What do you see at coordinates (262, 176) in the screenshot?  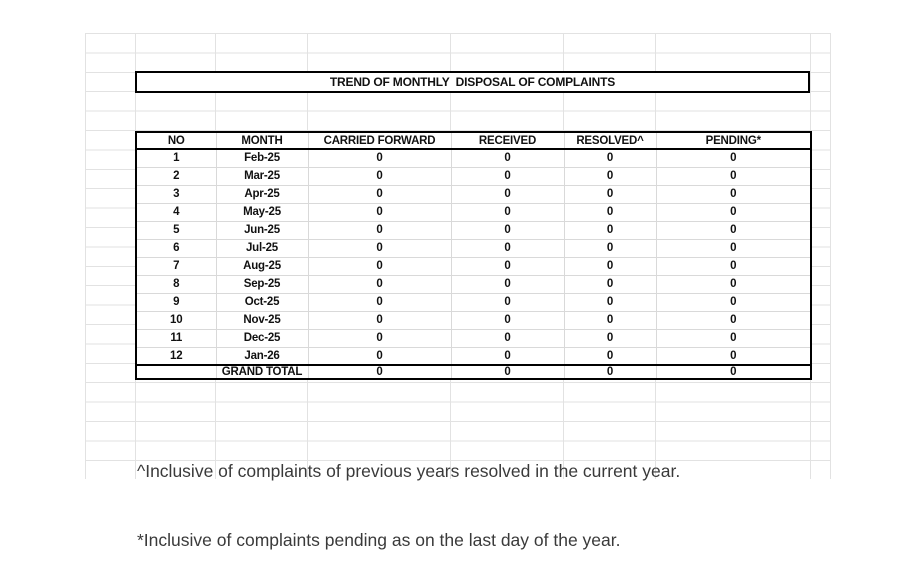 I see `cell-month: Mar-25` at bounding box center [262, 176].